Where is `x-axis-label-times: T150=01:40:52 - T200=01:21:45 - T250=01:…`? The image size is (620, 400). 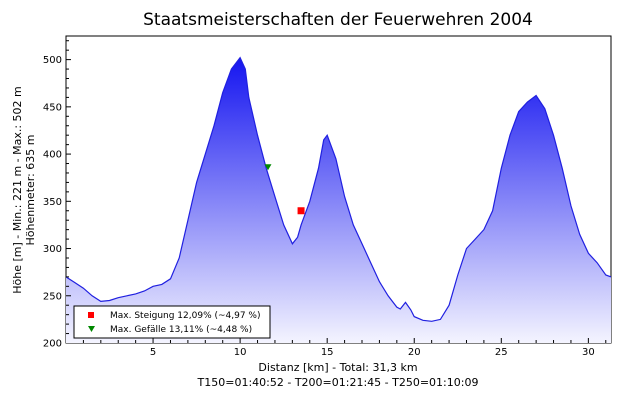
x-axis-label-times: T150=01:40:52 - T200=01:21:45 - T250=01:… is located at coordinates (338, 382).